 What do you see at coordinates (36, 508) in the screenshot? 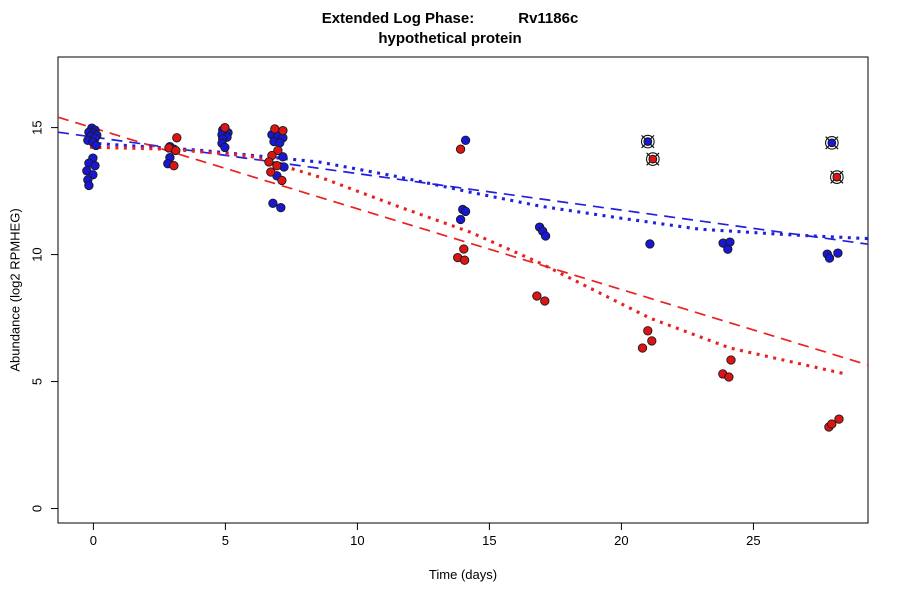
I see `y-tick-label: 0` at bounding box center [36, 508].